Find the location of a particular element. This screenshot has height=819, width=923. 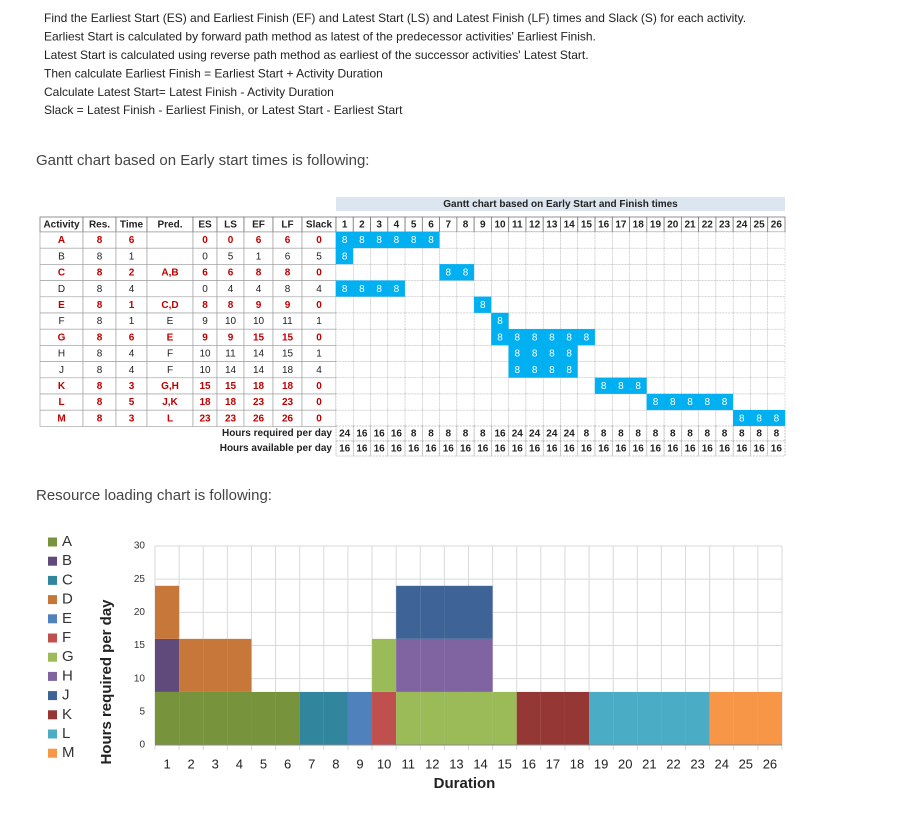

cell-activity: H is located at coordinates (61, 354).